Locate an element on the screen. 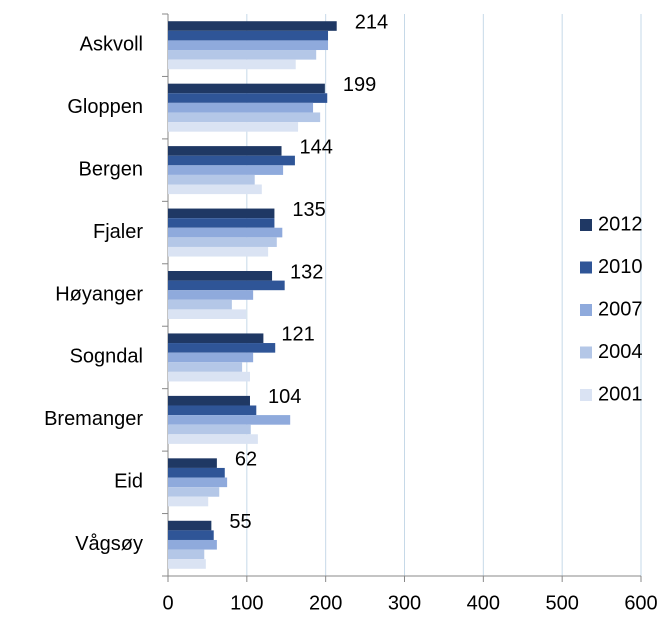  data-label: 55 is located at coordinates (240, 522).